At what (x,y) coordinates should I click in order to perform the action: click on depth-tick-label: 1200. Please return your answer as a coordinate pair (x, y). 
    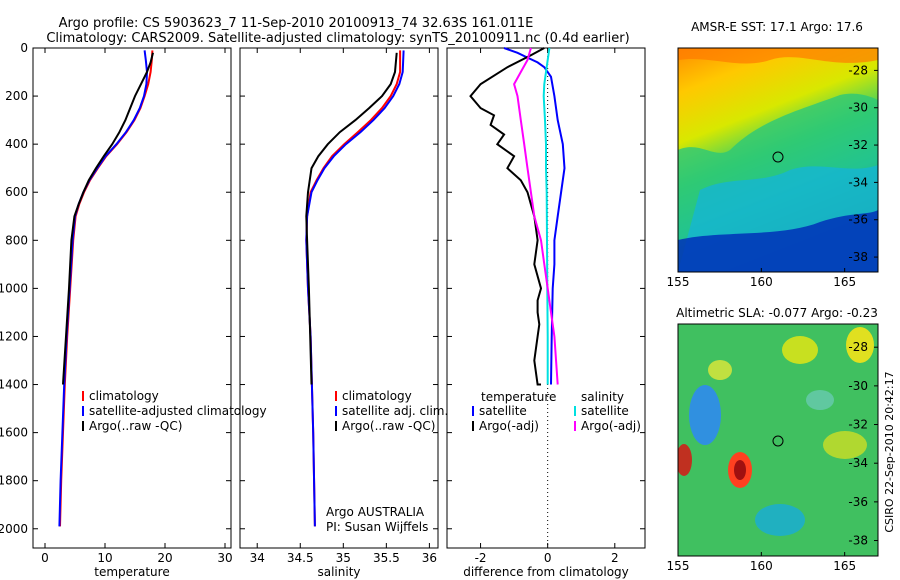
    Looking at the image, I should click on (14, 336).